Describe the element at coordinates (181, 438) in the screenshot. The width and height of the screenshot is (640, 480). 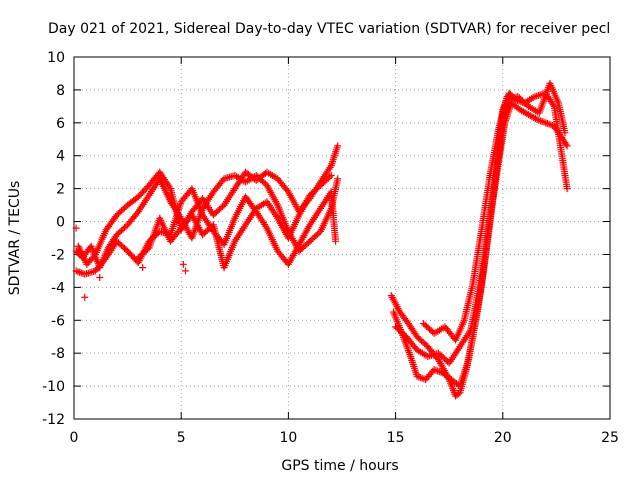
I see `x-tick-label: 5` at that location.